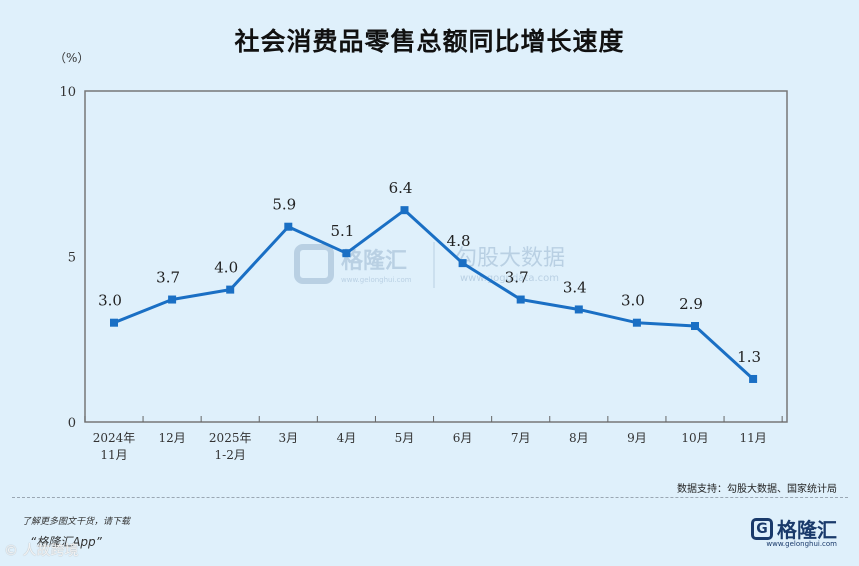 The width and height of the screenshot is (859, 566). I want to click on x-tick-label: 5月, so click(405, 438).